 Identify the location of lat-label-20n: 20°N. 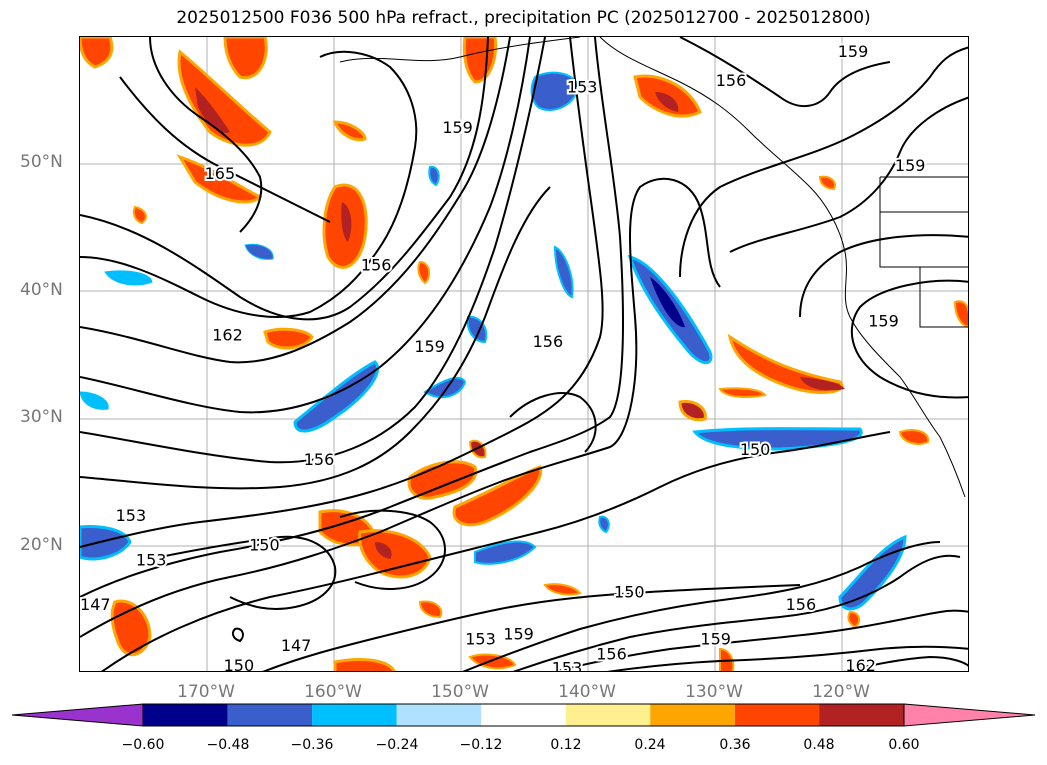
(41, 545).